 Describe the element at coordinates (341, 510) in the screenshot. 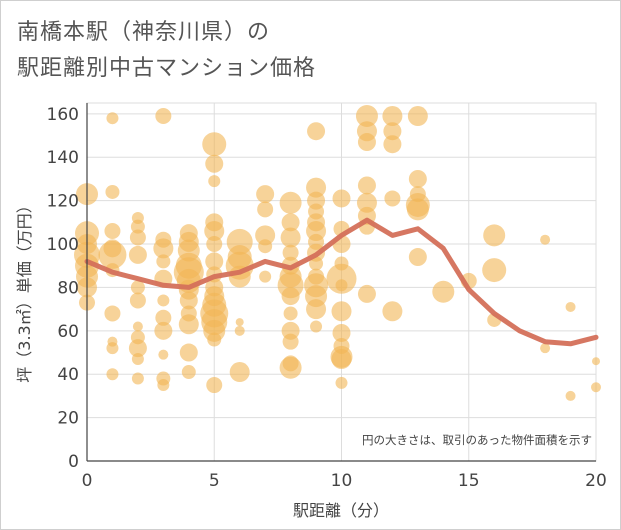

I see `x-axis-title: 駅距離（分）` at that location.